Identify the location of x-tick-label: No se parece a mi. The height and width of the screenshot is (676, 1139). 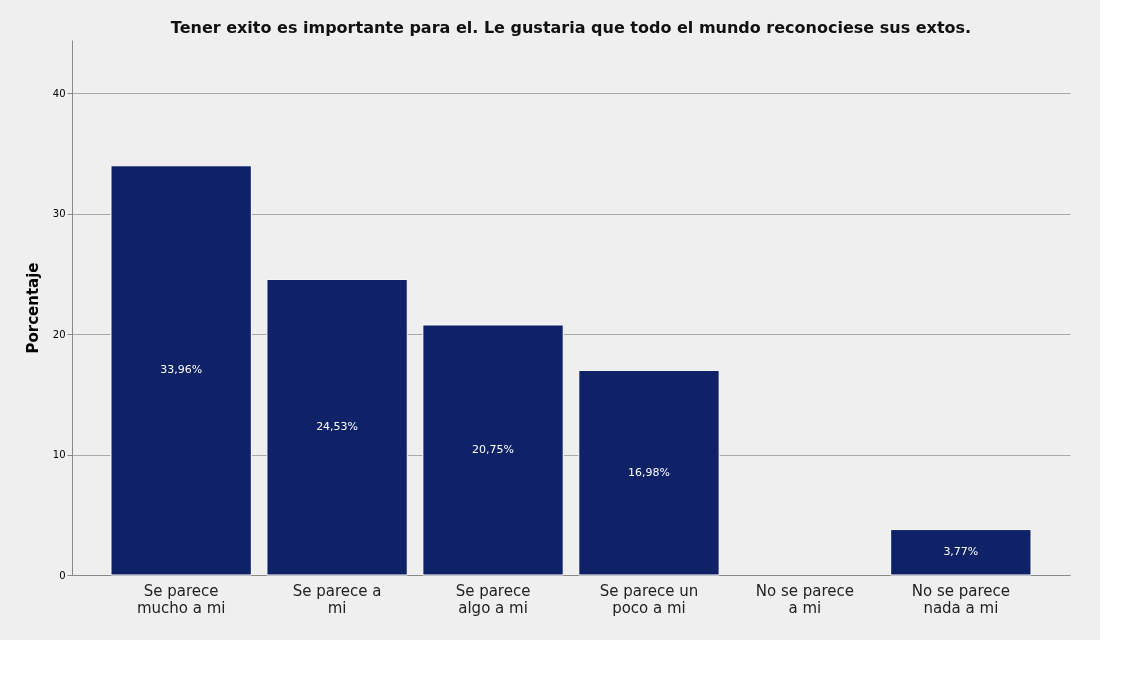
(805, 599).